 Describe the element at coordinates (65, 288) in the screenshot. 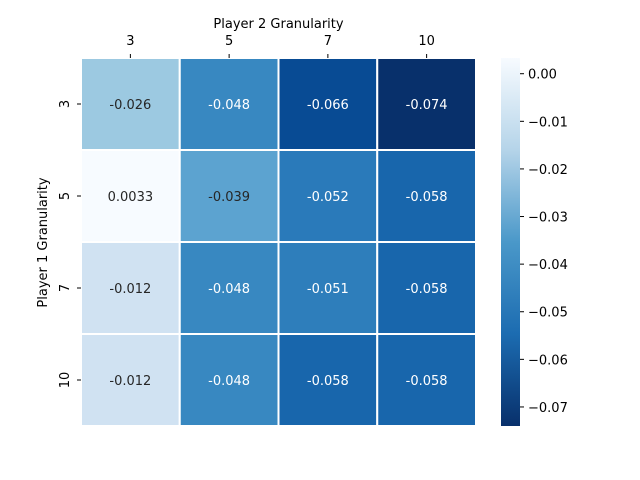

I see `y-tick-label: 7` at that location.